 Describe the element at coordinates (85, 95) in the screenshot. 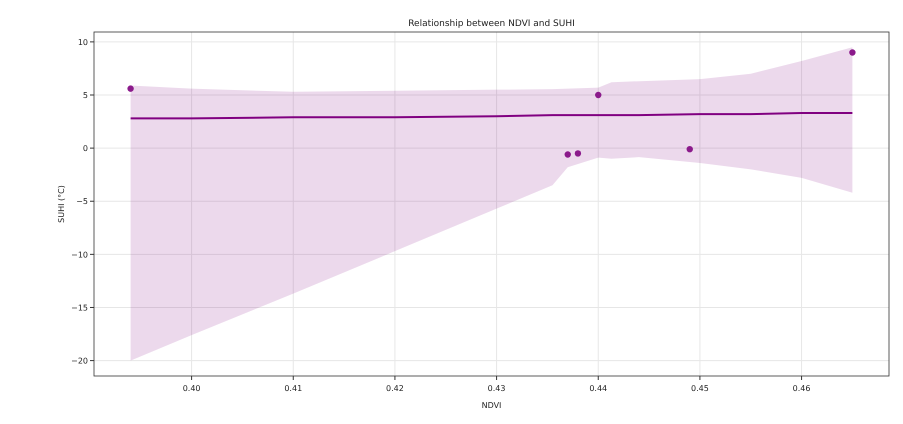

I see `y-tick-label: 5` at that location.